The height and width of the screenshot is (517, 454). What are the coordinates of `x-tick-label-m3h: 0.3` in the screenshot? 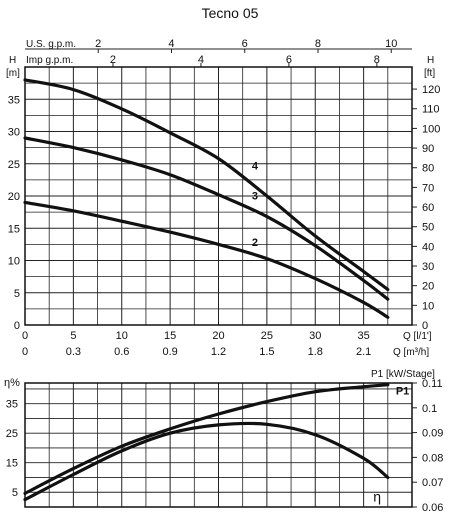 It's located at (73, 352).